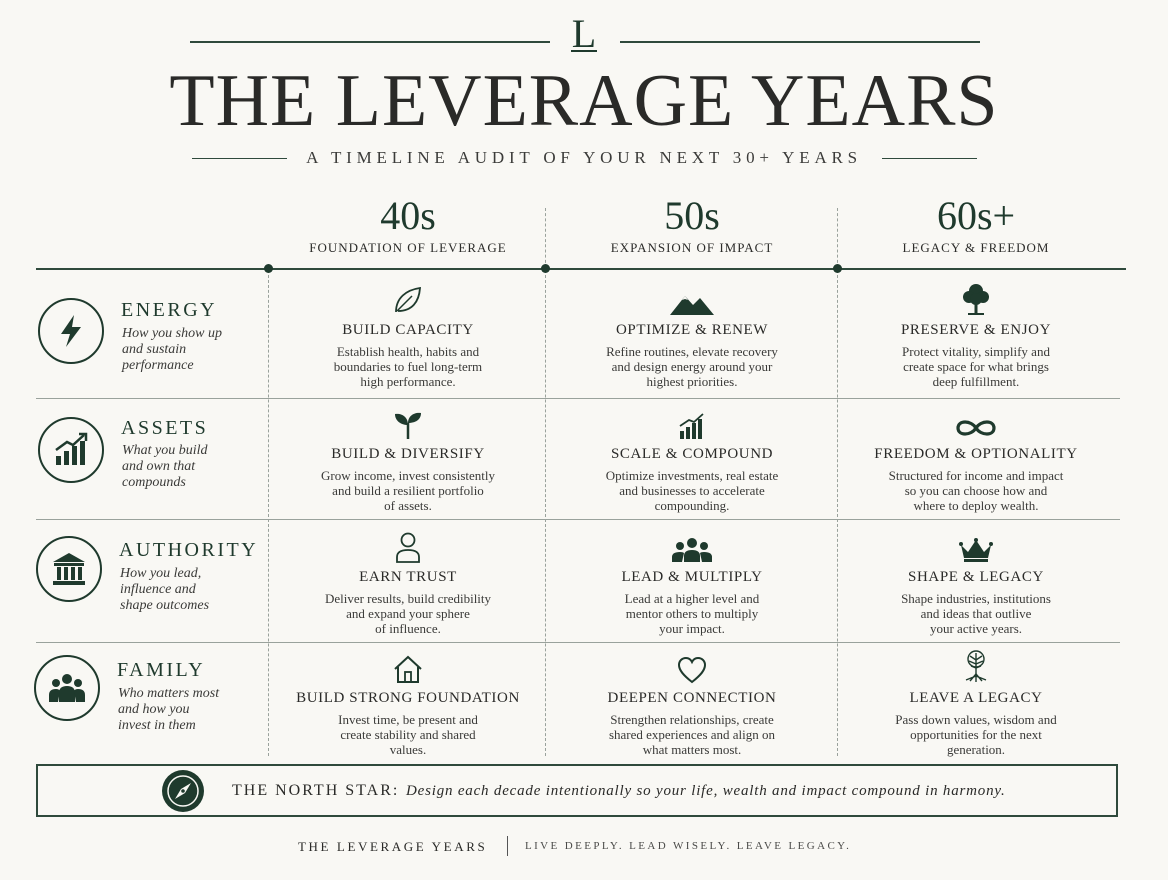 This screenshot has width=1168, height=880. I want to click on row-name-authority: AUTHORITY, so click(189, 550).